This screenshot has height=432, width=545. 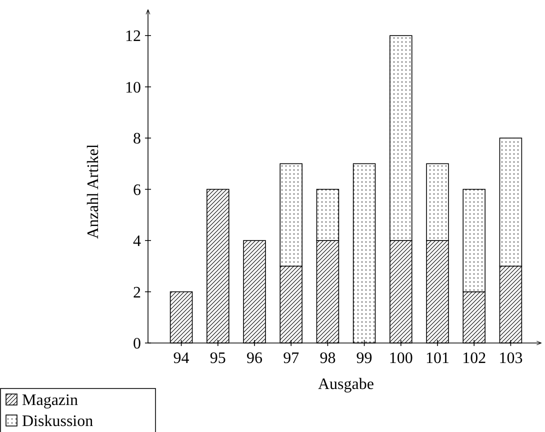 What do you see at coordinates (93, 191) in the screenshot?
I see `y-axis-title: Anzahl Artikel` at bounding box center [93, 191].